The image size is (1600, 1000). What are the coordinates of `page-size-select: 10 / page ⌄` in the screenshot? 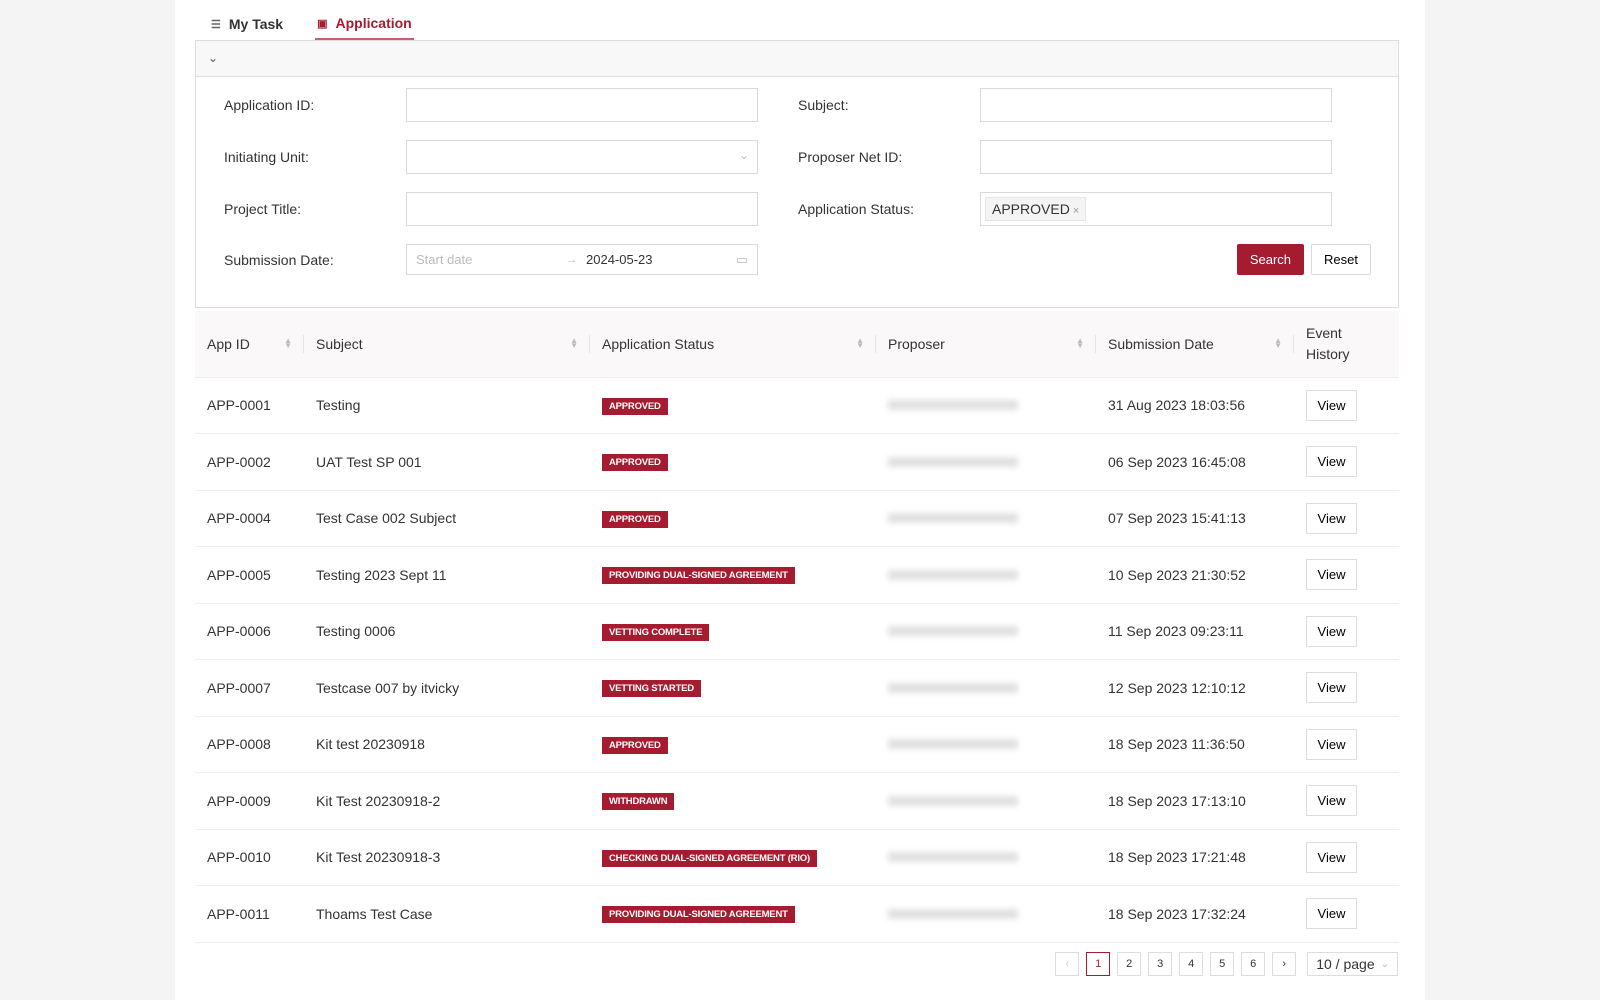 It's located at (1352, 964).